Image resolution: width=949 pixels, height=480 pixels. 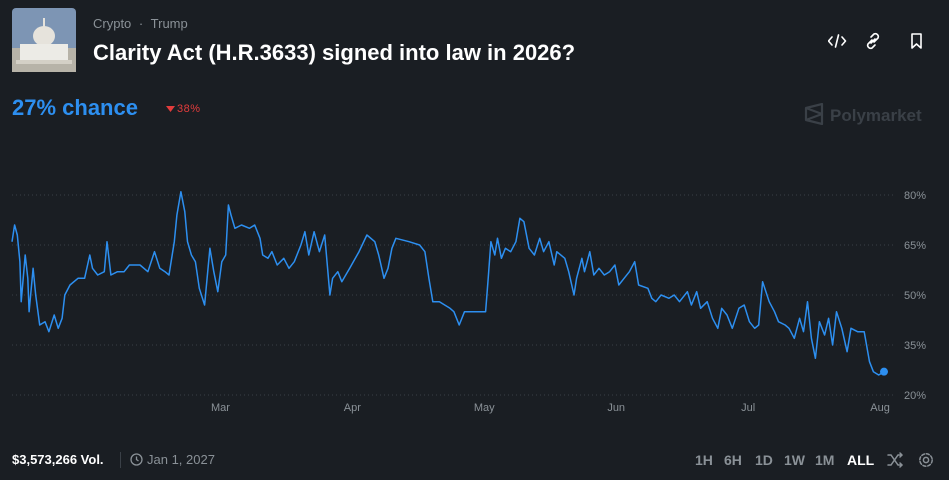 I want to click on embed-button, so click(x=837, y=41).